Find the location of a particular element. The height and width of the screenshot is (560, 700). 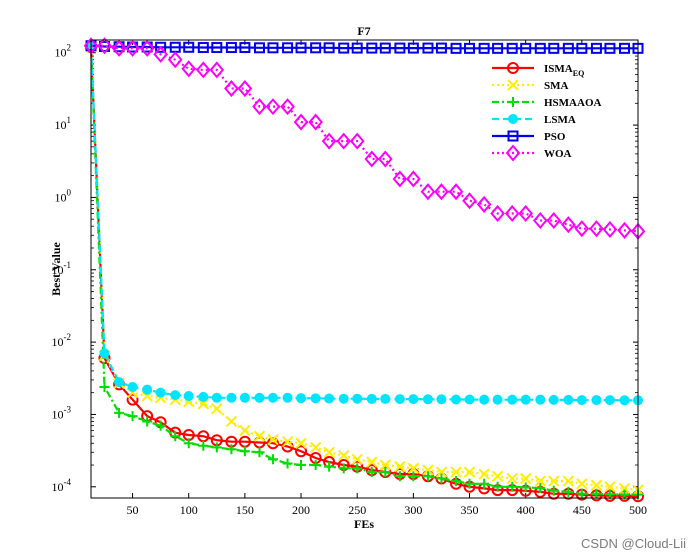

y-tick-label: 10¹ is located at coordinates (63, 123).